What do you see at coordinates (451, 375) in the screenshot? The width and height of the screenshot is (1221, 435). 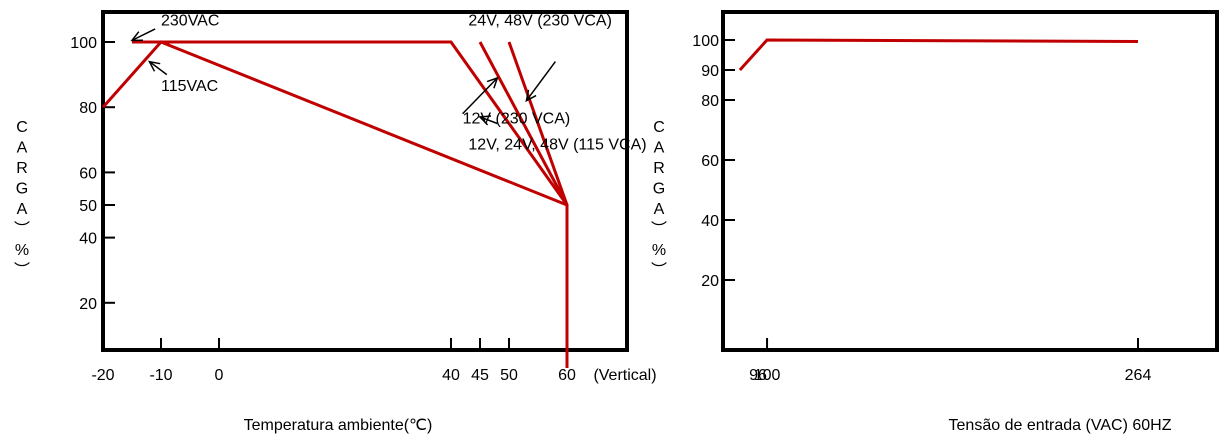 I see `chart-1-x-tick-label: 40` at bounding box center [451, 375].